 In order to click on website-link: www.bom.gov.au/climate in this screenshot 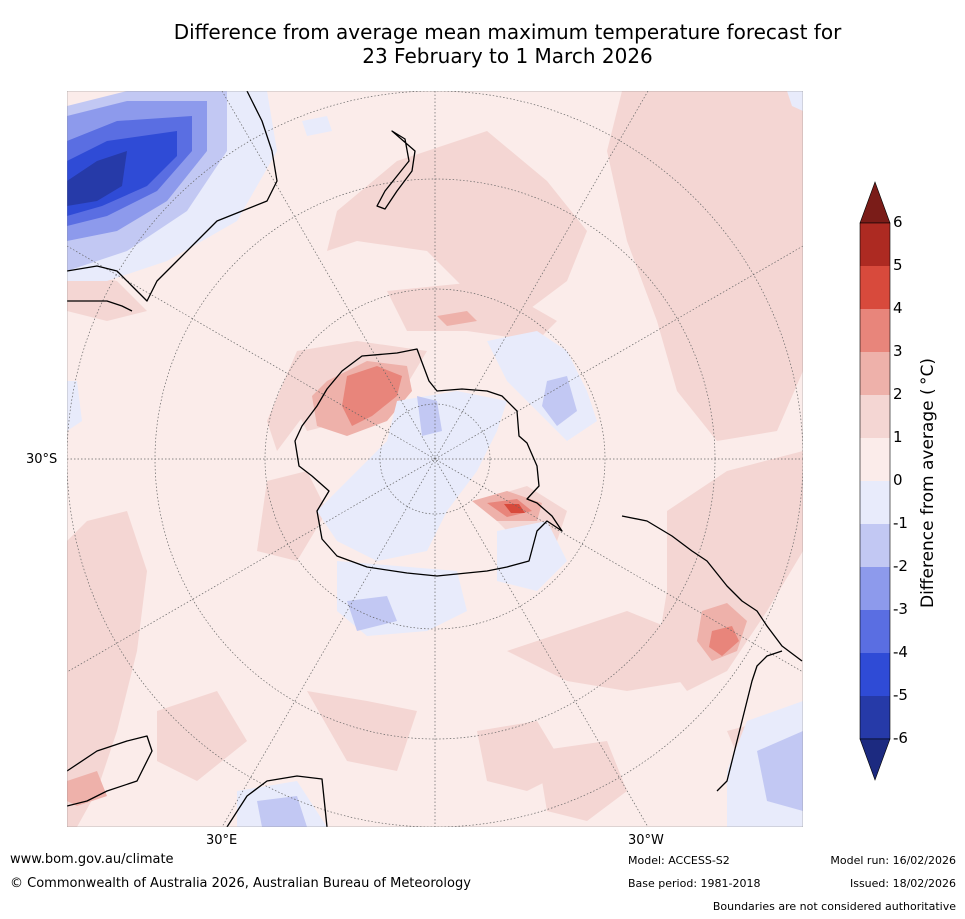, I will do `click(92, 859)`.